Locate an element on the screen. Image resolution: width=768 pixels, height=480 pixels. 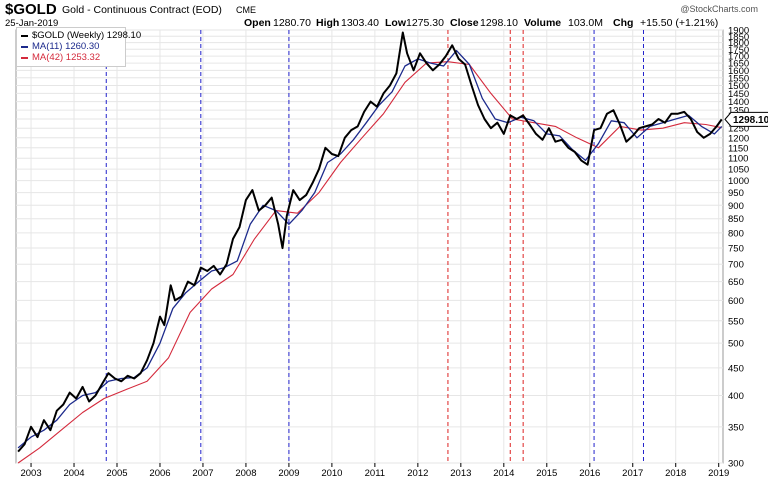
x-tick-label: 2012 is located at coordinates (417, 473).